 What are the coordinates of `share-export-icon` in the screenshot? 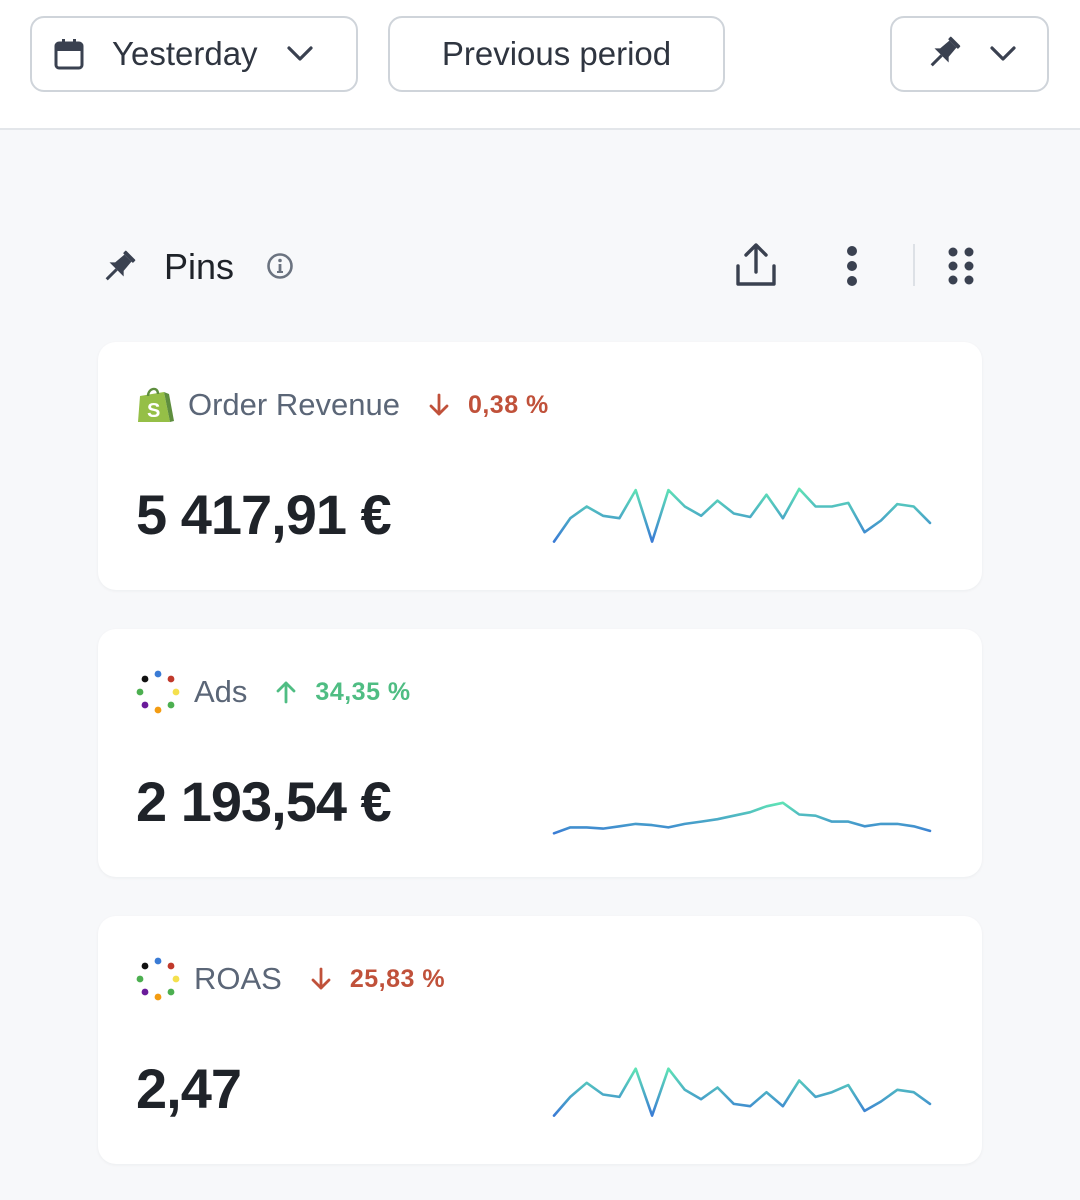 It's located at (756, 265).